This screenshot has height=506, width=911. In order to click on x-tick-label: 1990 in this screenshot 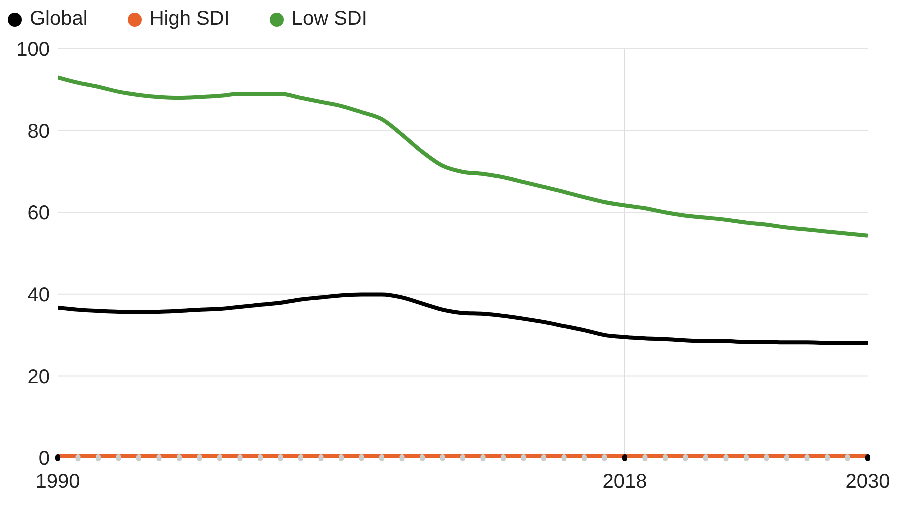, I will do `click(58, 482)`.